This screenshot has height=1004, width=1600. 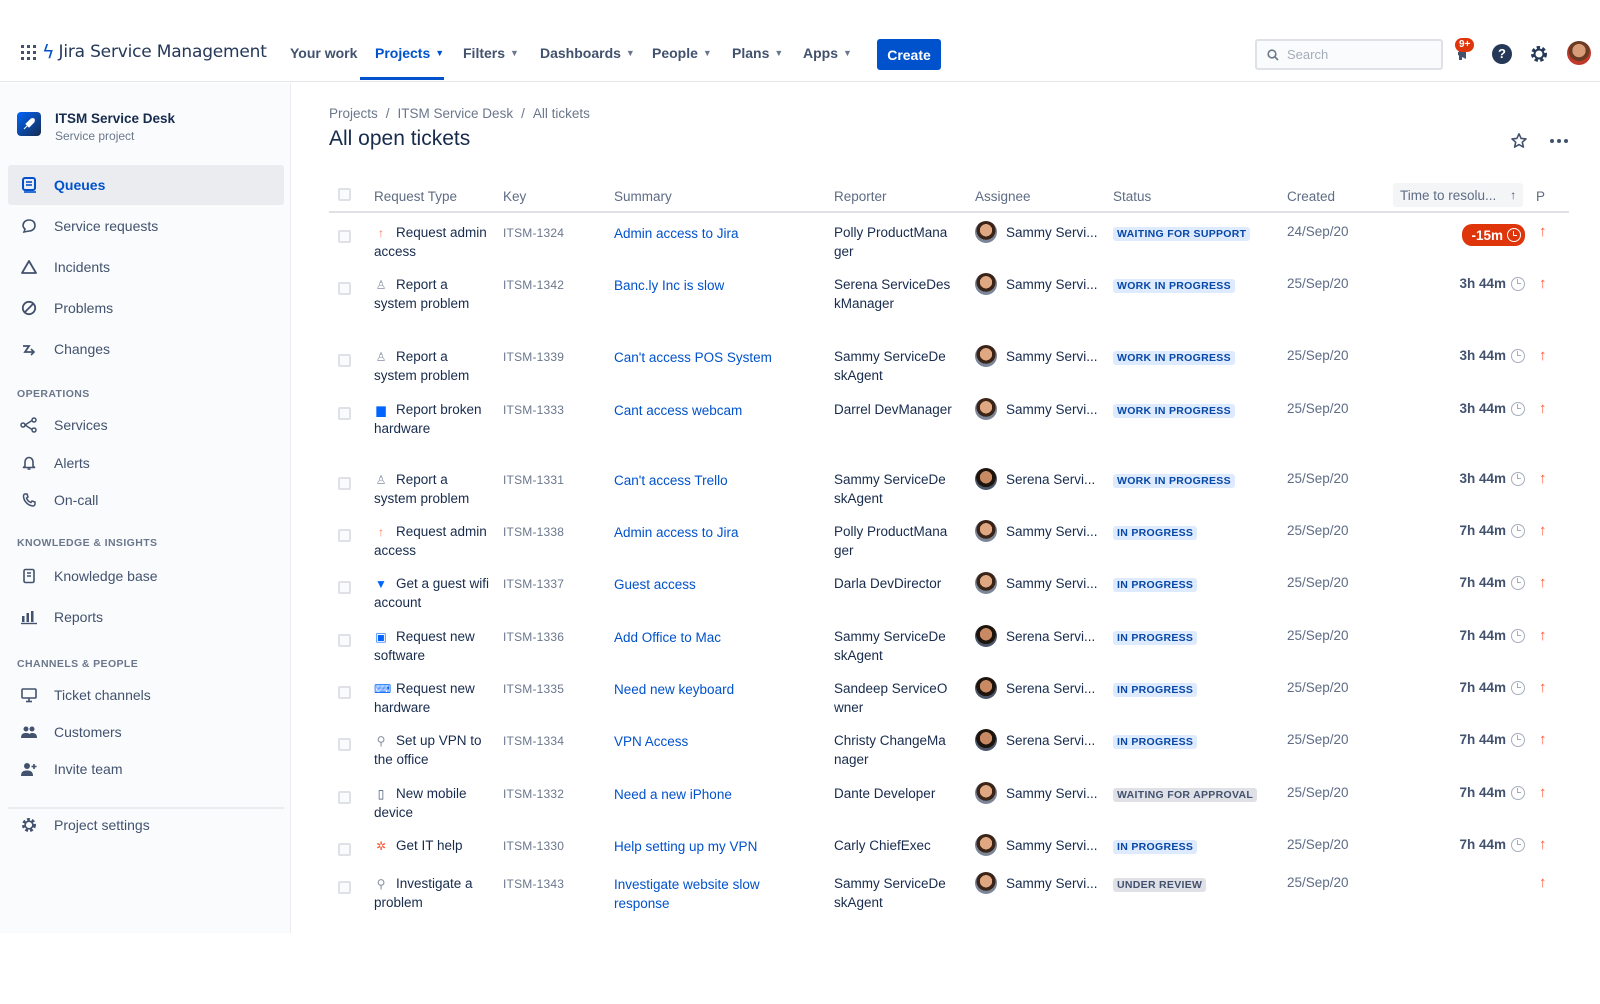 What do you see at coordinates (1003, 196) in the screenshot?
I see `column-assignee: Assignee` at bounding box center [1003, 196].